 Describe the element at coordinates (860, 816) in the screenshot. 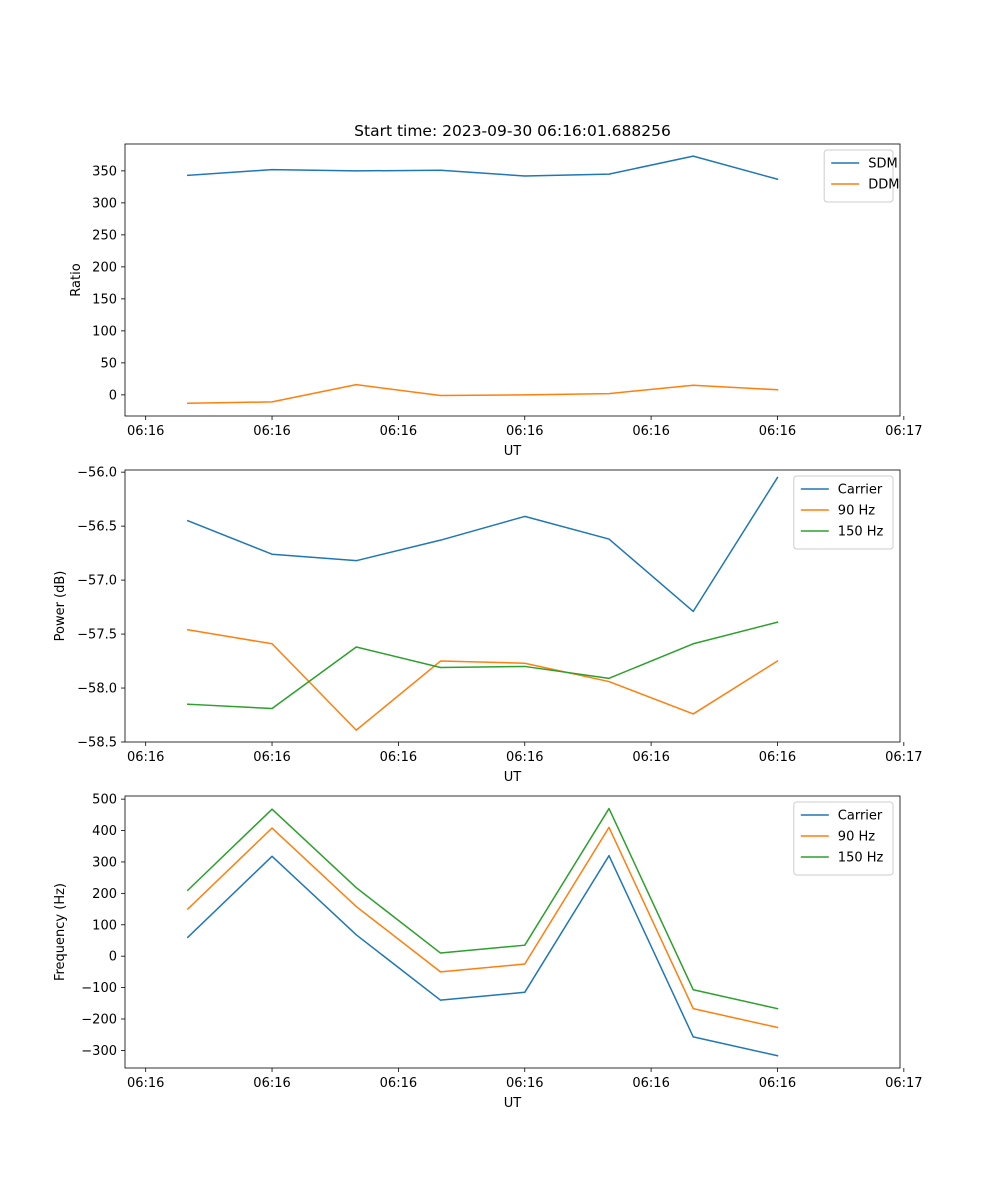

I see `frequency-legend-label-carrier: Carrier` at that location.